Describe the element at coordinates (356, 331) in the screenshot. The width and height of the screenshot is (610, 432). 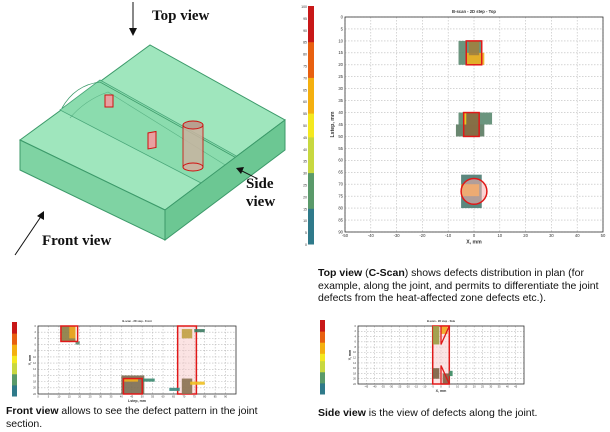
I see `y-tick-label: 2` at that location.